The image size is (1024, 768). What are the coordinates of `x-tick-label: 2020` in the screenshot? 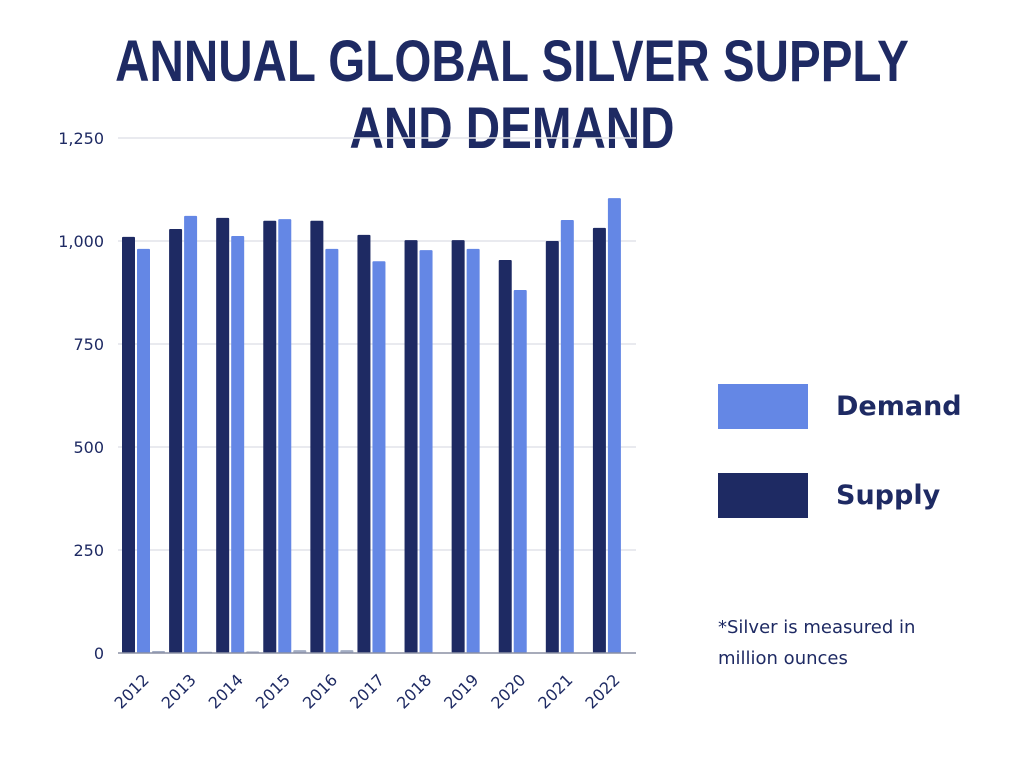 It's located at (508, 691).